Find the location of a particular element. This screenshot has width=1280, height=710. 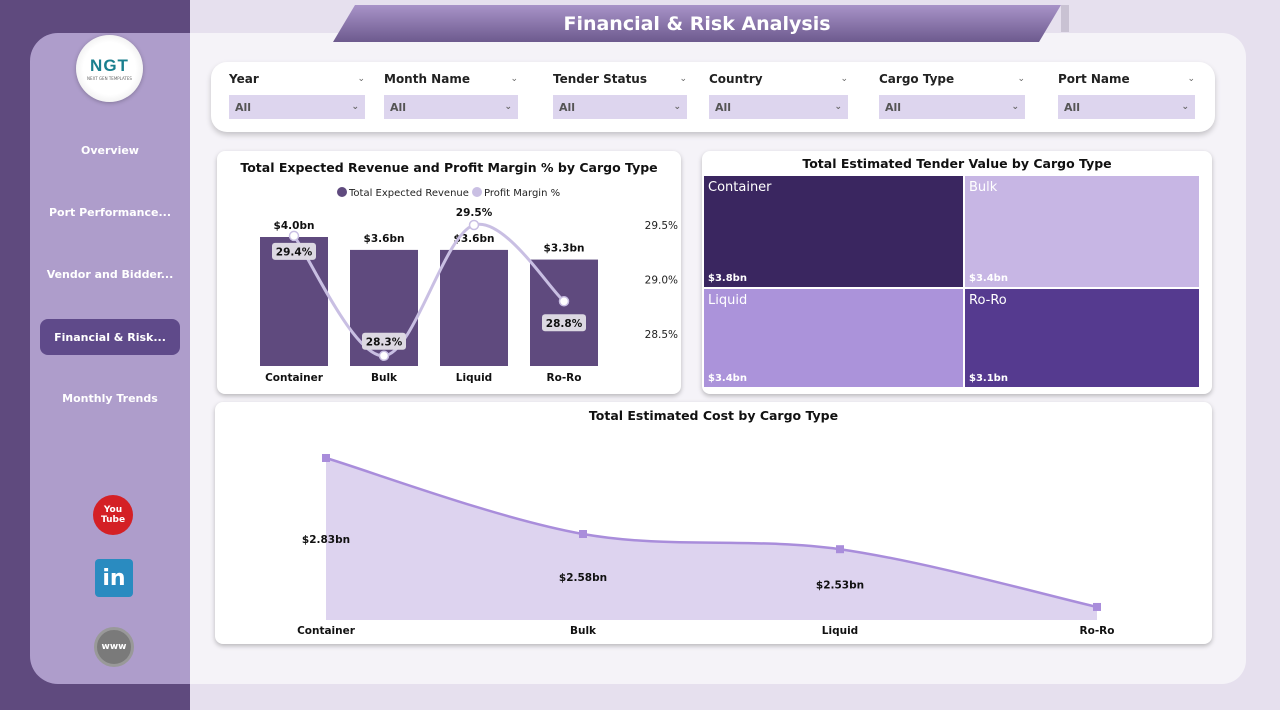

www-label: www is located at coordinates (114, 647).